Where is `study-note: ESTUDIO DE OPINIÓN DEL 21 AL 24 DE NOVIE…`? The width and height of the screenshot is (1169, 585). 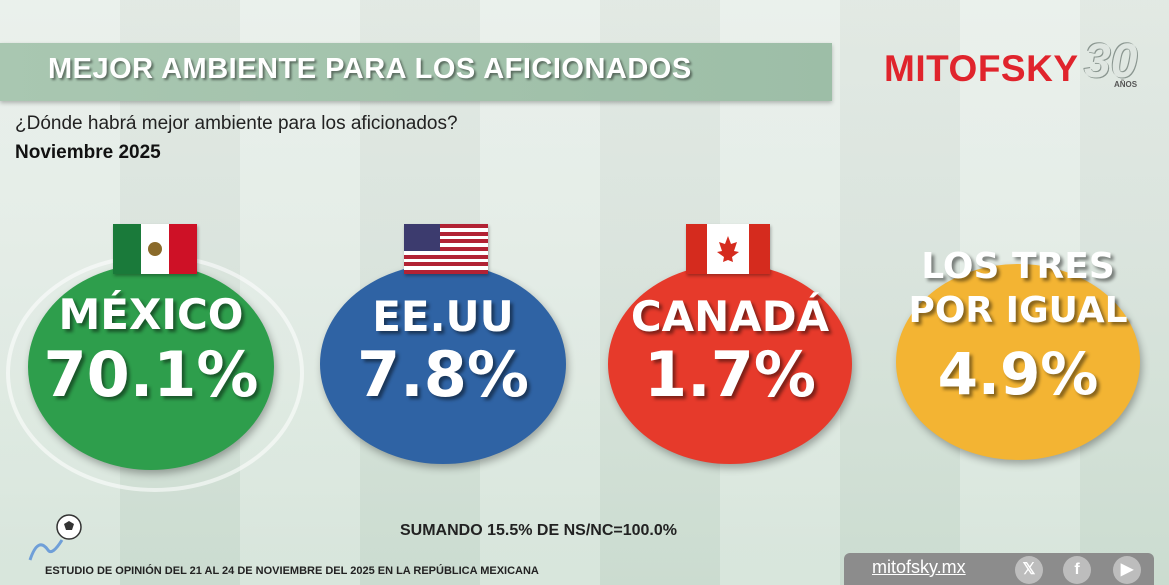 study-note: ESTUDIO DE OPINIÓN DEL 21 AL 24 DE NOVIE… is located at coordinates (292, 571).